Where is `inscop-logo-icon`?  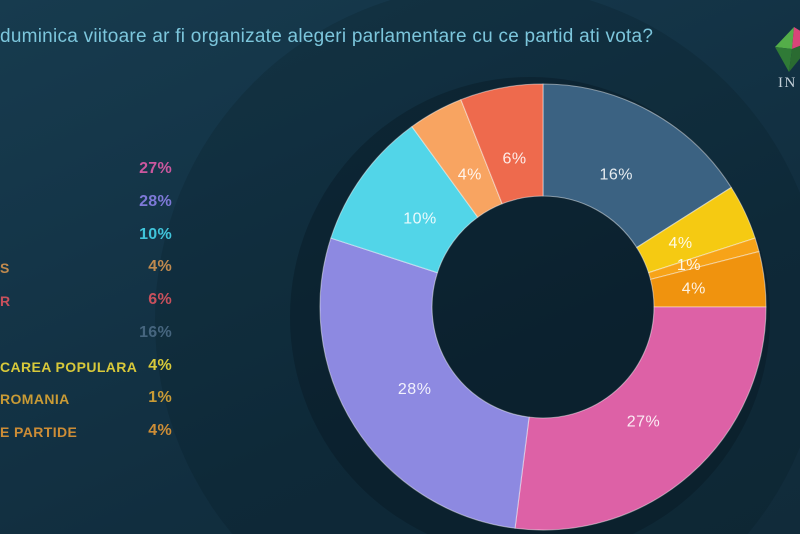 inscop-logo-icon is located at coordinates (787, 49).